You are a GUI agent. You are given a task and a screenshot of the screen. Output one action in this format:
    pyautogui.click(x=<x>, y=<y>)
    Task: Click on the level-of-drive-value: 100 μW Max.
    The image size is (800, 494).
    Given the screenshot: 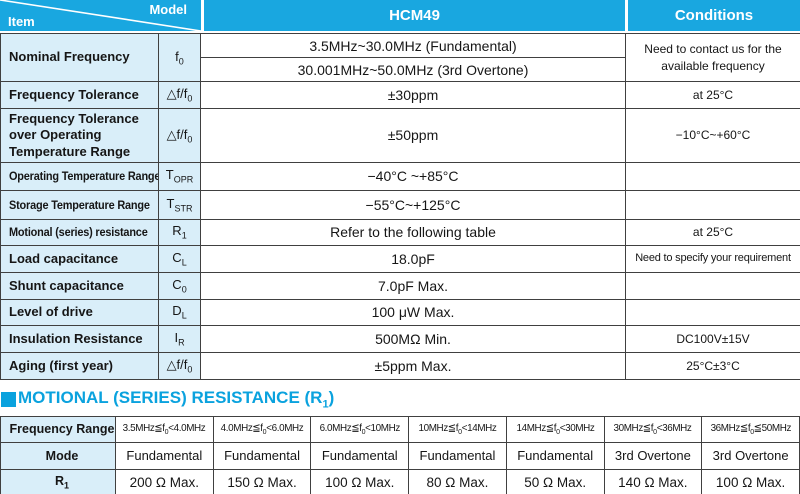 What is the action you would take?
    pyautogui.click(x=413, y=312)
    